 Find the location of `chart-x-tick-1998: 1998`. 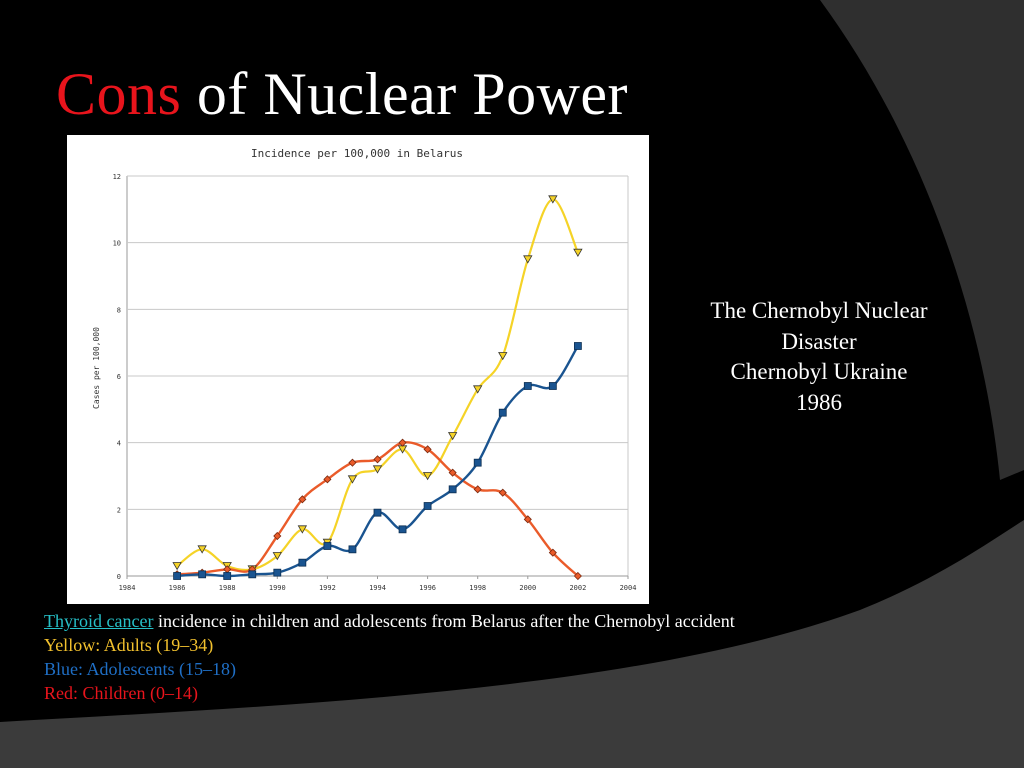

chart-x-tick-1998: 1998 is located at coordinates (477, 588).